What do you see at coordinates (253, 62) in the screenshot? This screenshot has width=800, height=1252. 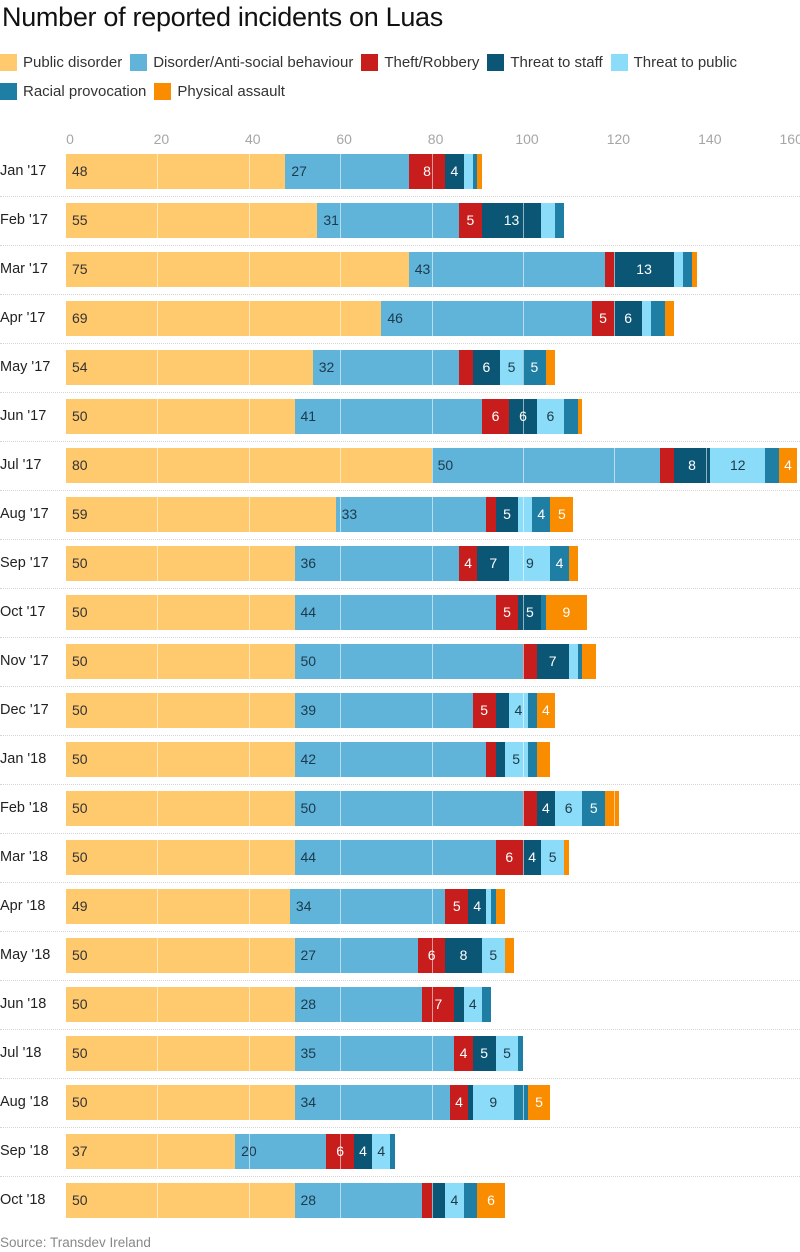 I see `legend-label: Disorder/Anti-social behaviour` at bounding box center [253, 62].